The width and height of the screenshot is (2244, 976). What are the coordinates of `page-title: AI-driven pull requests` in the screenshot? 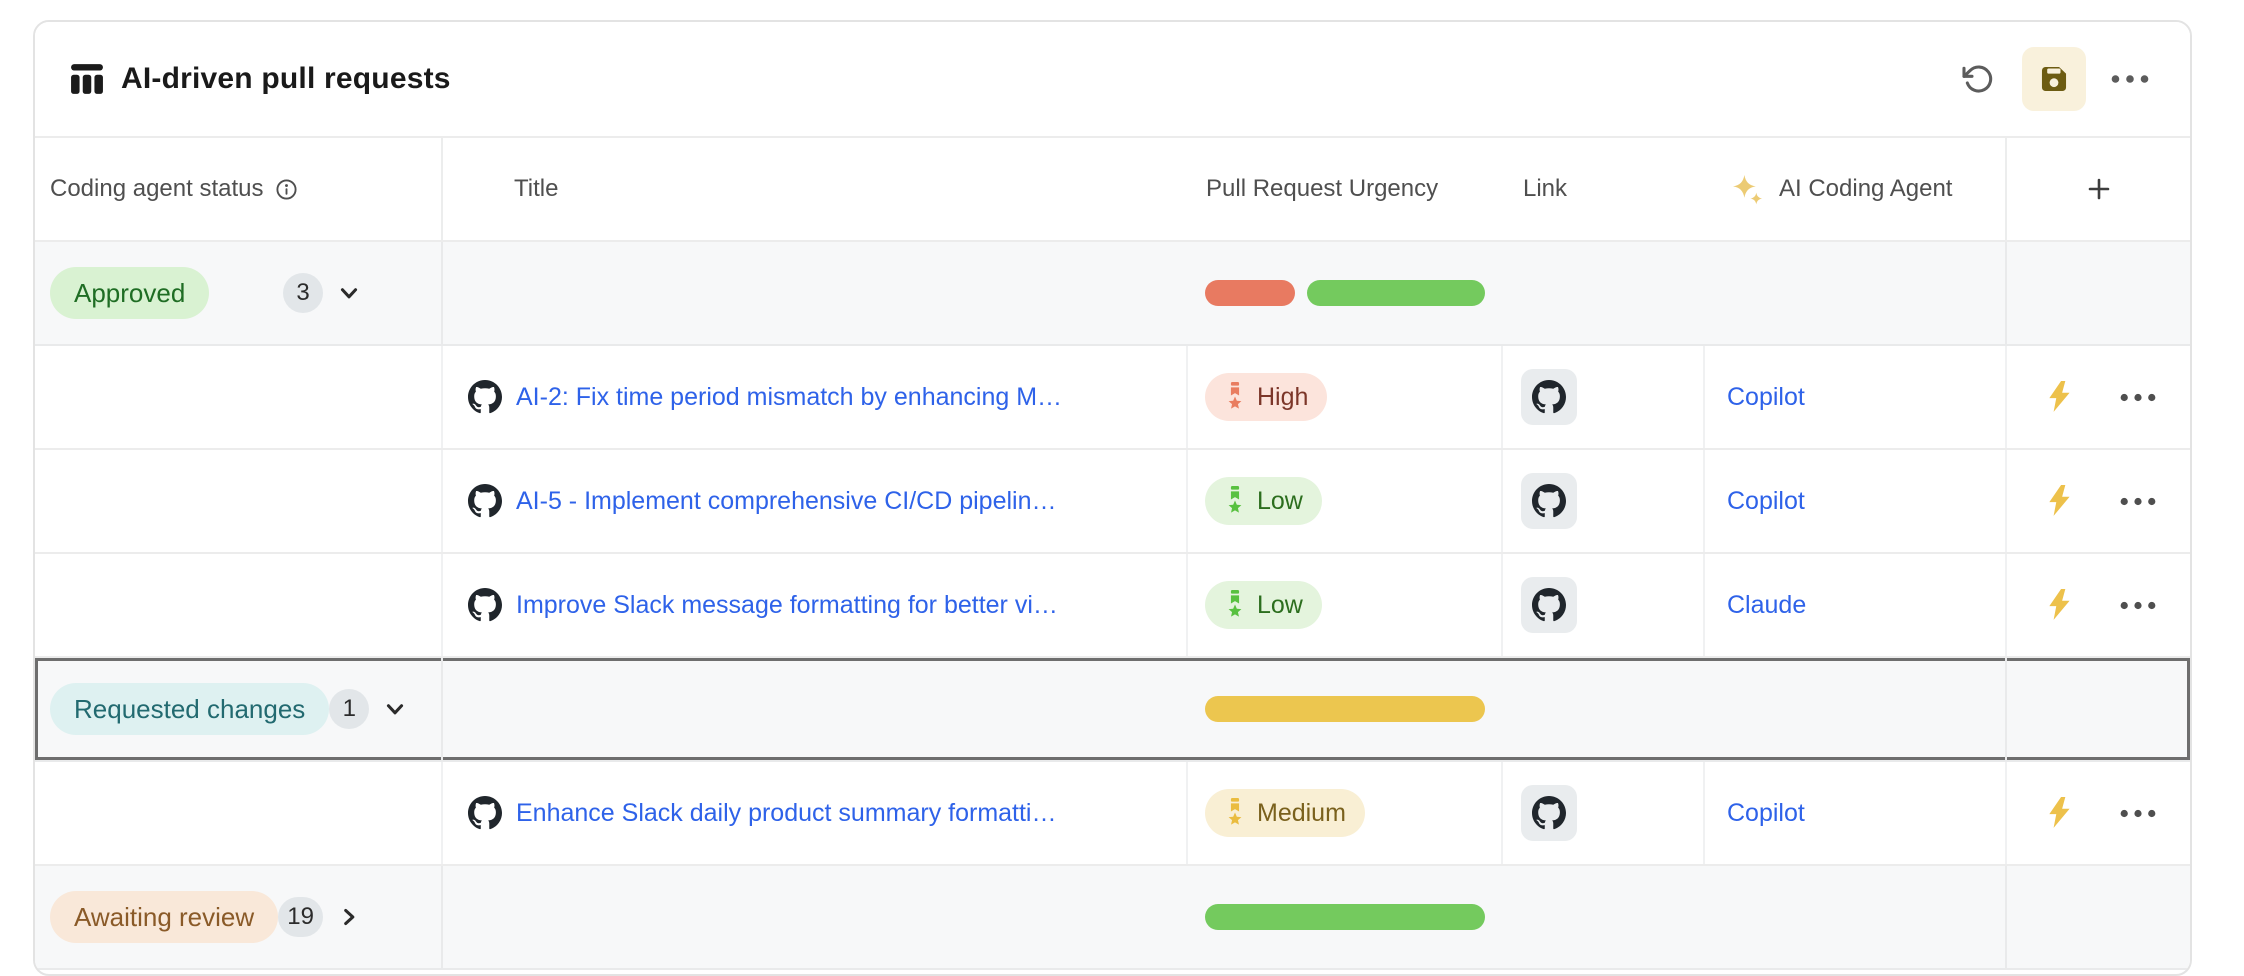 It's located at (286, 78).